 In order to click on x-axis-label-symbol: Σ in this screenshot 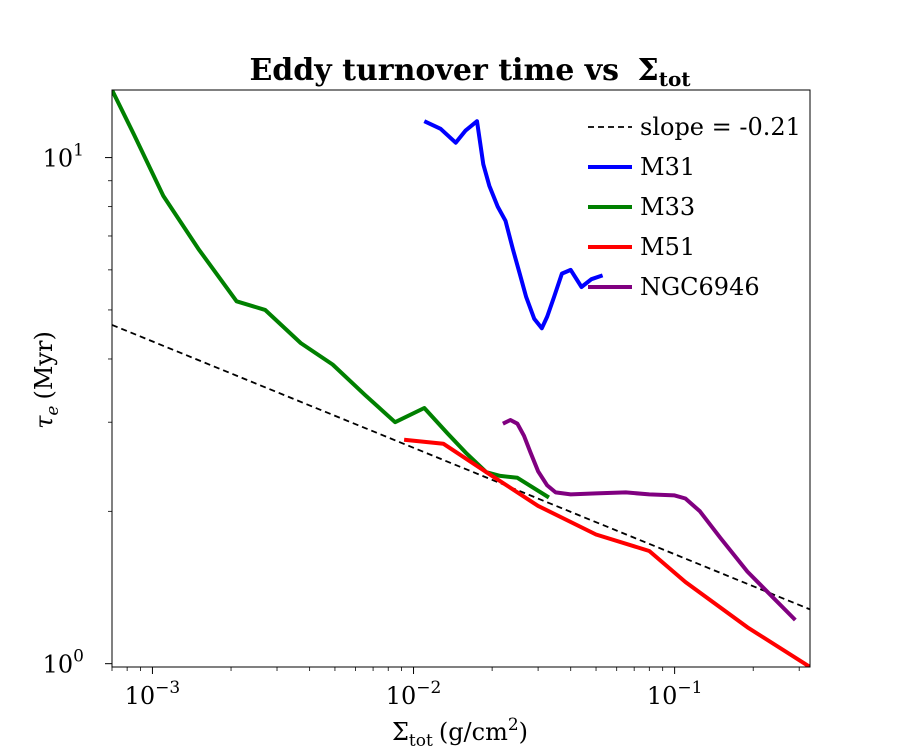, I will do `click(400, 732)`.